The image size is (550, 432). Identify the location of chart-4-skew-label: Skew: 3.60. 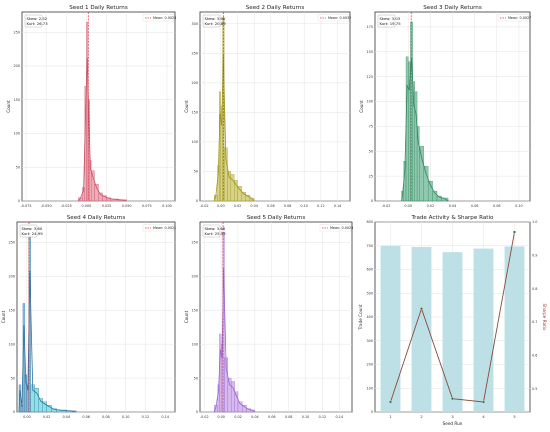
(32, 228).